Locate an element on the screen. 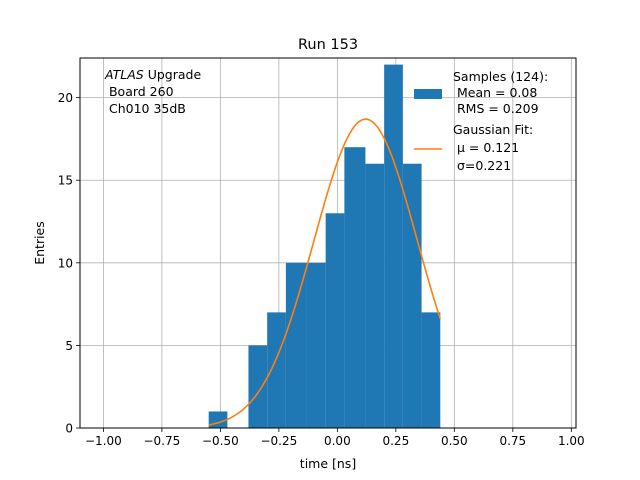  annotation-line-2: Board 260 is located at coordinates (139, 91).